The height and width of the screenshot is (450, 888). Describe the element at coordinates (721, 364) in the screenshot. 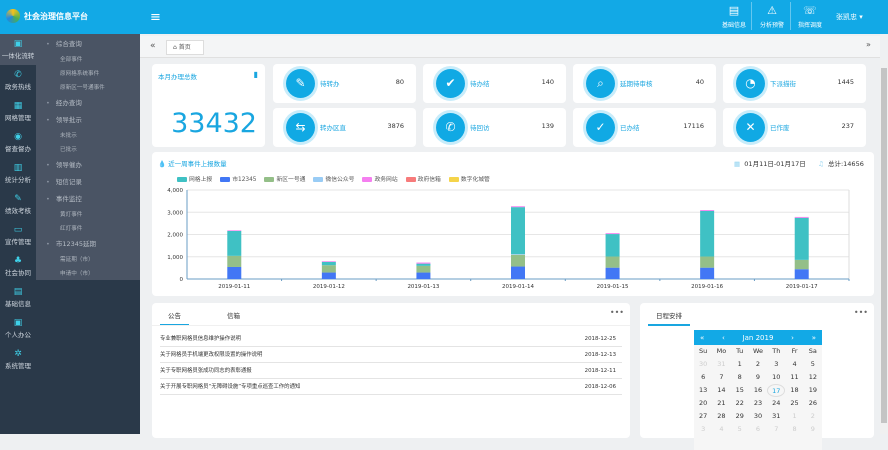

I see `calendar-day: 31` at that location.